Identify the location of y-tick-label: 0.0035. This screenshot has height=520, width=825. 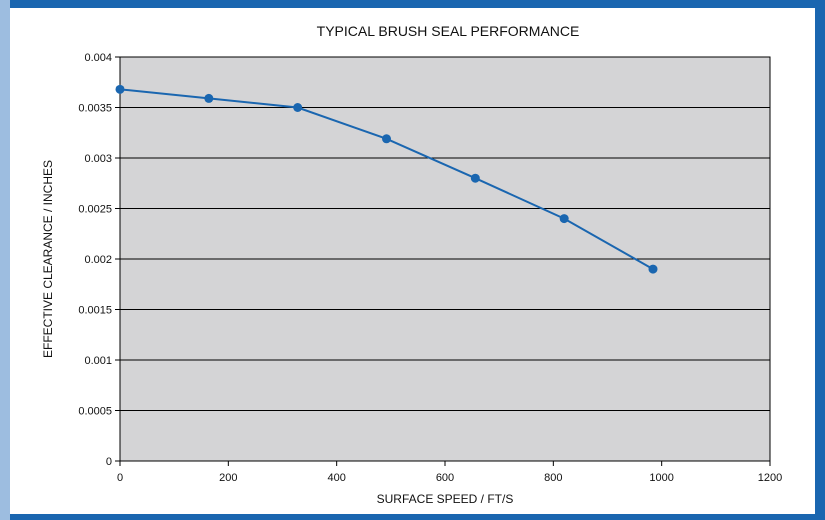
(95, 109).